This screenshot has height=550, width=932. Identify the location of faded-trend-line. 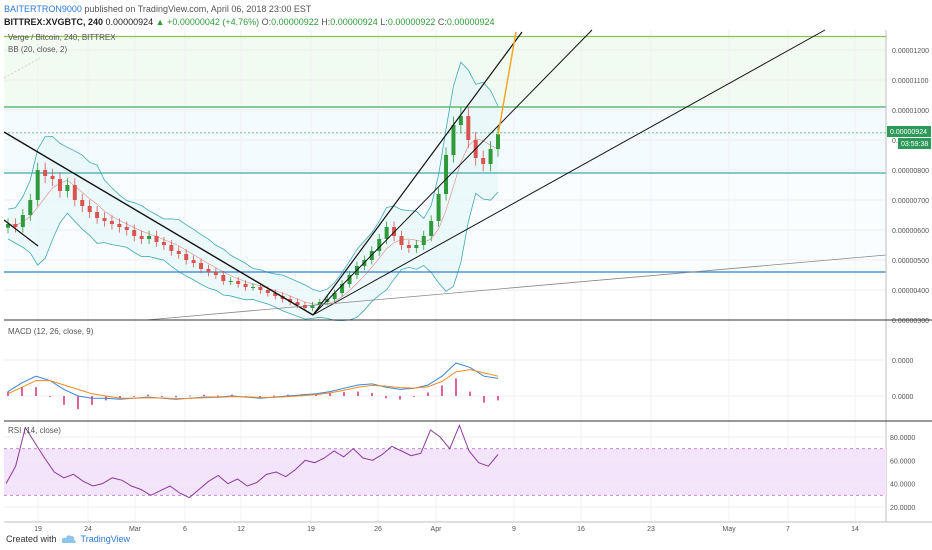
(22, 68).